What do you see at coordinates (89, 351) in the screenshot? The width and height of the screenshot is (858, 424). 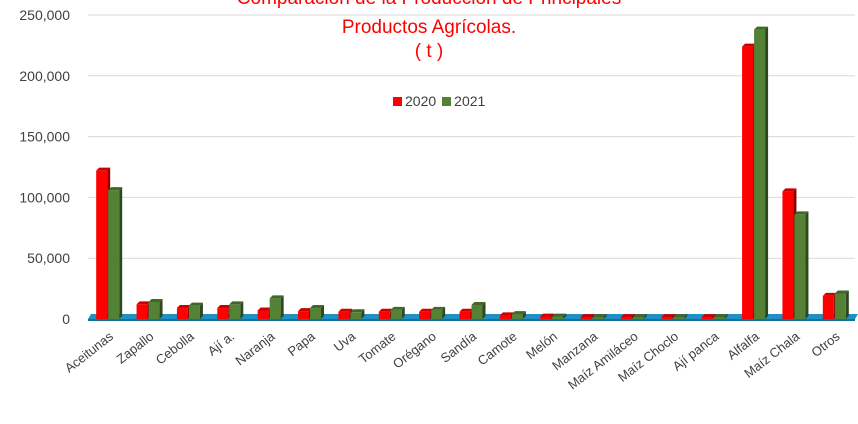 I see `x-tick-label: Aceitunas` at bounding box center [89, 351].